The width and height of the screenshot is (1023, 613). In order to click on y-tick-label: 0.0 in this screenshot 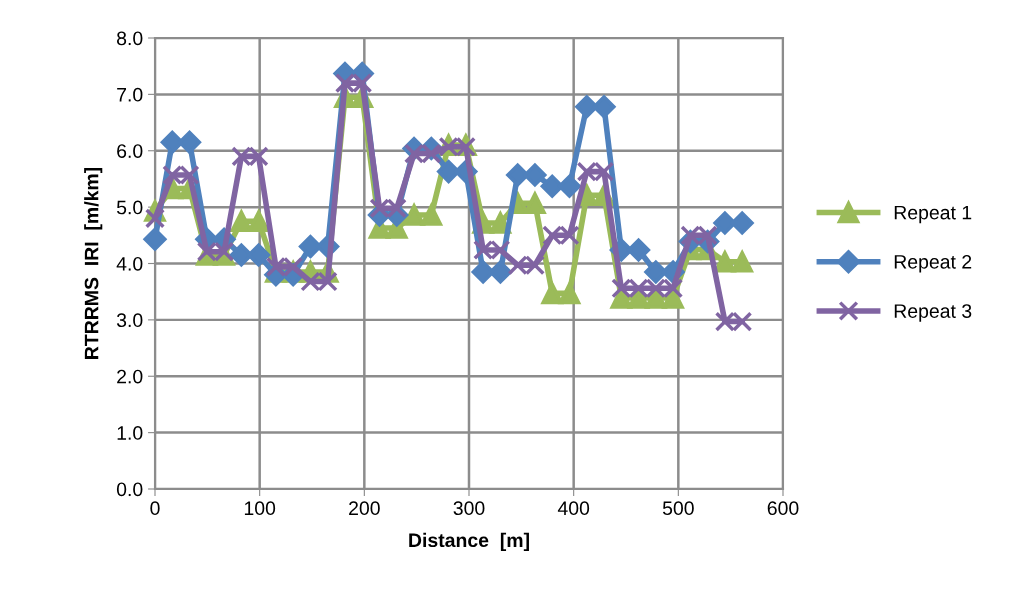, I will do `click(129, 489)`.